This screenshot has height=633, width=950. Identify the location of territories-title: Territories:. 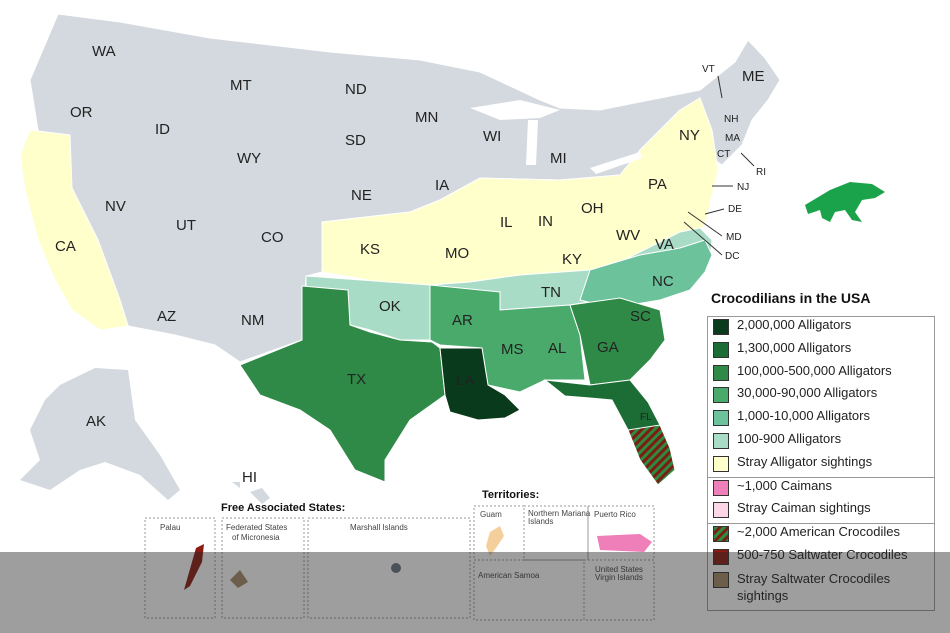
(510, 495).